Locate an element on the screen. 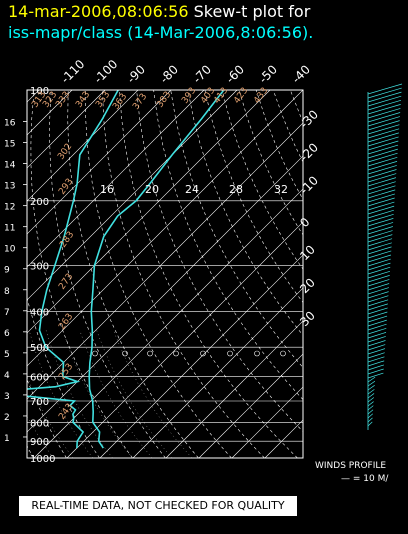  winds-profile-title: WINDS PROFILE is located at coordinates (351, 466).